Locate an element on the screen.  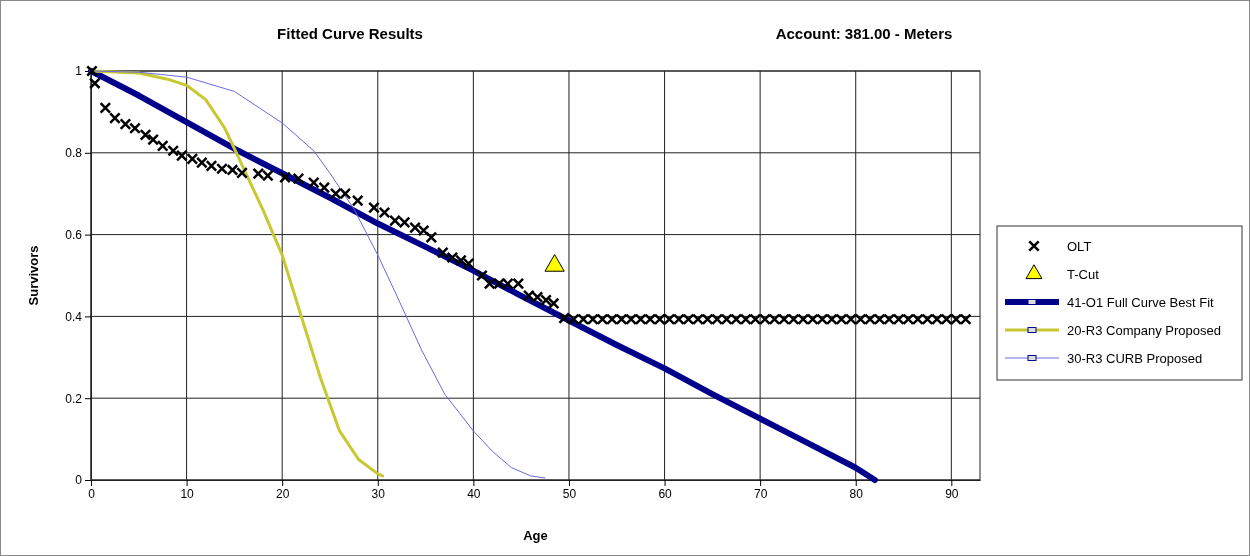
x-tick-label: 60 is located at coordinates (665, 493).